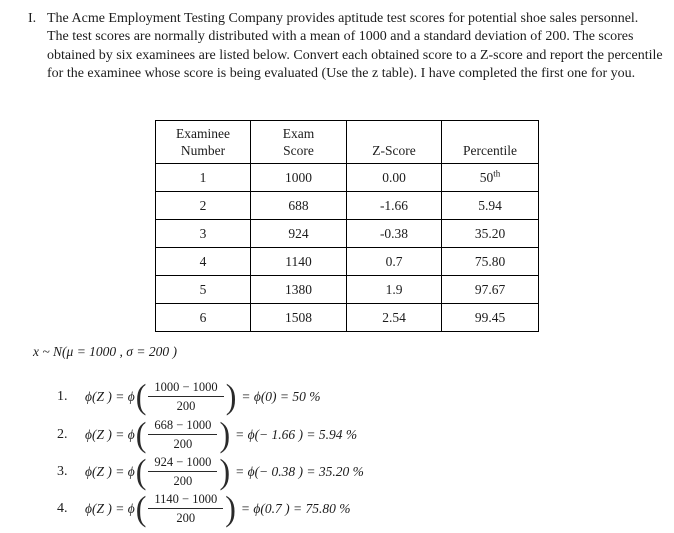 The image size is (674, 533). What do you see at coordinates (203, 317) in the screenshot?
I see `cell-examinee: 6` at bounding box center [203, 317].